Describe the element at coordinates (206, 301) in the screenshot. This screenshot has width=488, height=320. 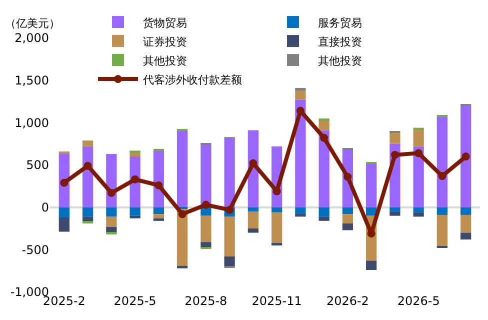
I see `x-tick-label: 2025-8` at that location.